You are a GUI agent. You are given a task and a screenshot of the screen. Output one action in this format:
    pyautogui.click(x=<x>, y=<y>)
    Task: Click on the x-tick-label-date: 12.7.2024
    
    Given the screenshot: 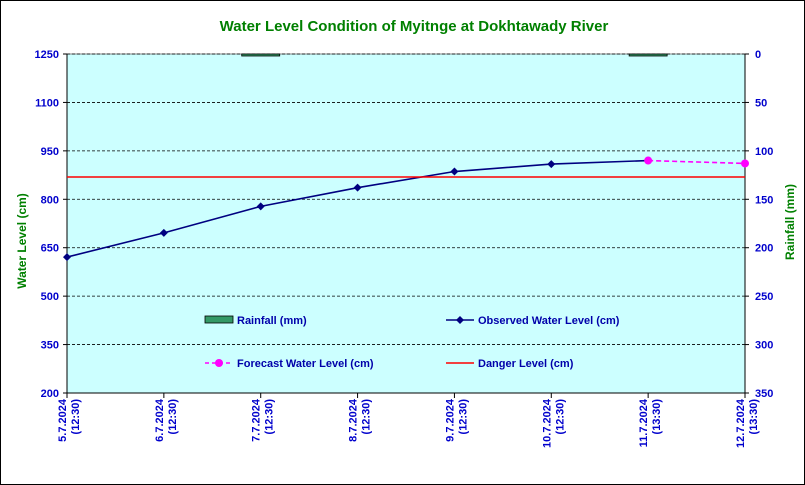 What is the action you would take?
    pyautogui.click(x=741, y=423)
    